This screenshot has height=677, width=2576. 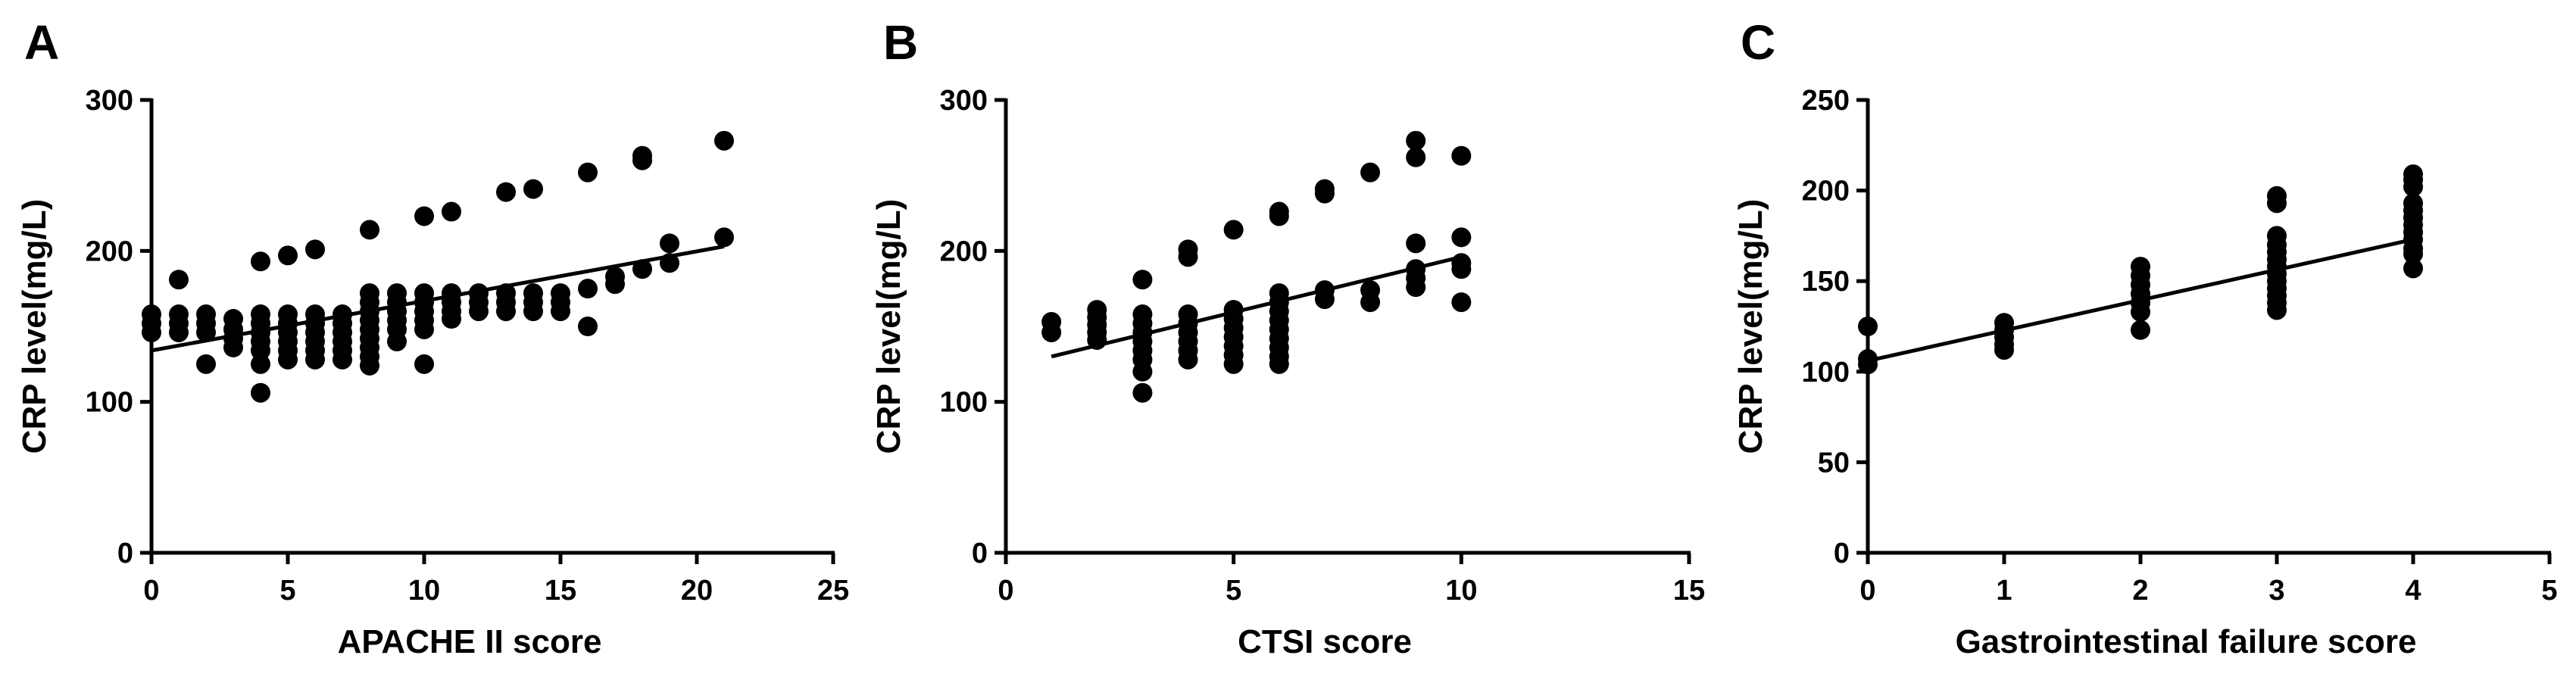 What do you see at coordinates (697, 591) in the screenshot?
I see `x-tick-label: 20` at bounding box center [697, 591].